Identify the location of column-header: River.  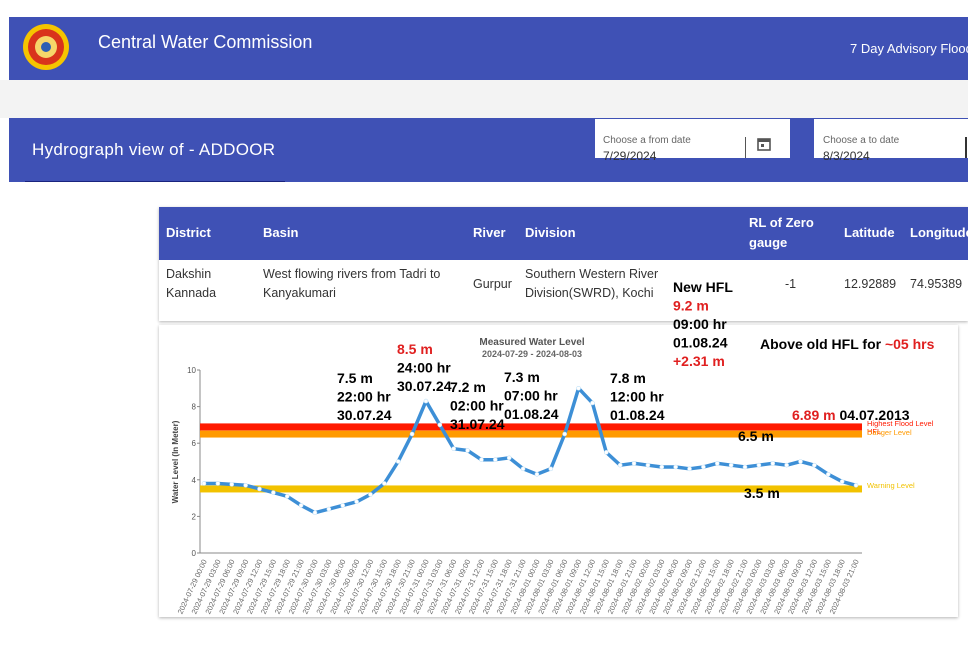
(489, 232).